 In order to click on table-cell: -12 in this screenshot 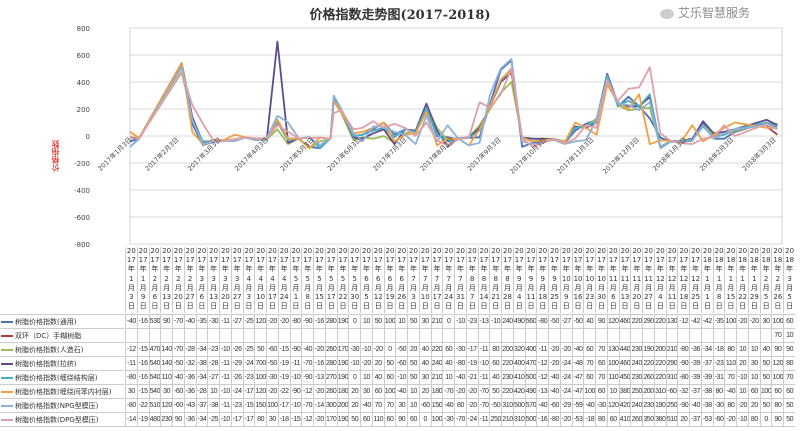, I will do `click(542, 363)`.